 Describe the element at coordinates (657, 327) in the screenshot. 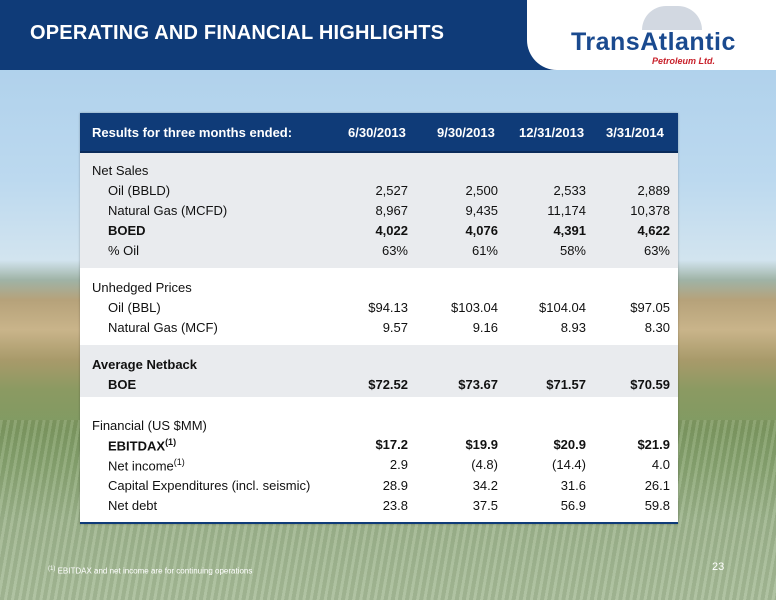

I see `table-cell: 8.30` at that location.